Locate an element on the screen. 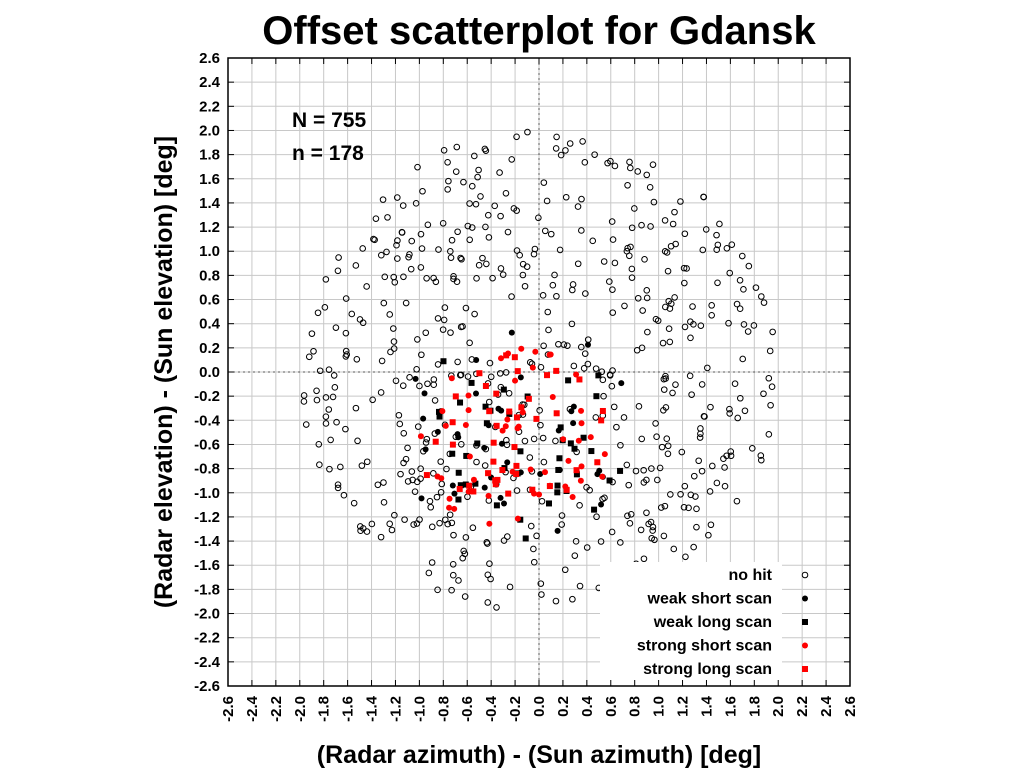  y-tick-label: -2.2 is located at coordinates (207, 638).